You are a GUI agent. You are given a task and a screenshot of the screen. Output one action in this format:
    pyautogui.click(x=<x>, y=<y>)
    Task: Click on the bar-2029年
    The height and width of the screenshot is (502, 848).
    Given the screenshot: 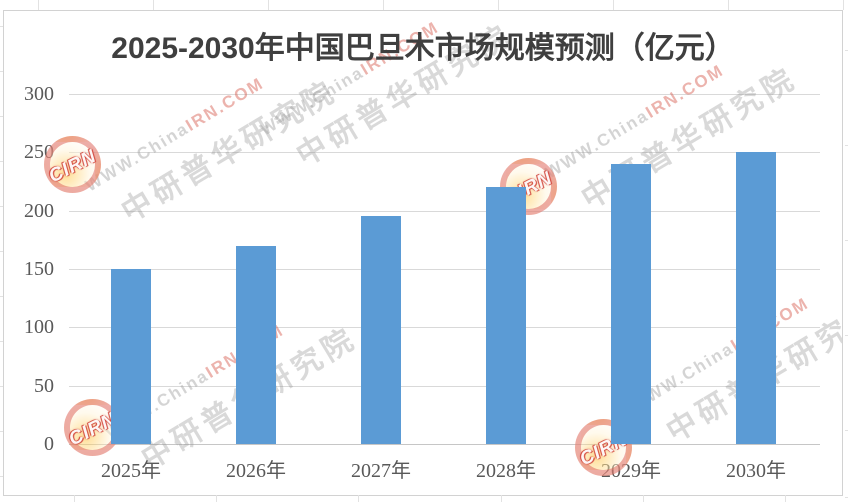 What is the action you would take?
    pyautogui.click(x=631, y=304)
    